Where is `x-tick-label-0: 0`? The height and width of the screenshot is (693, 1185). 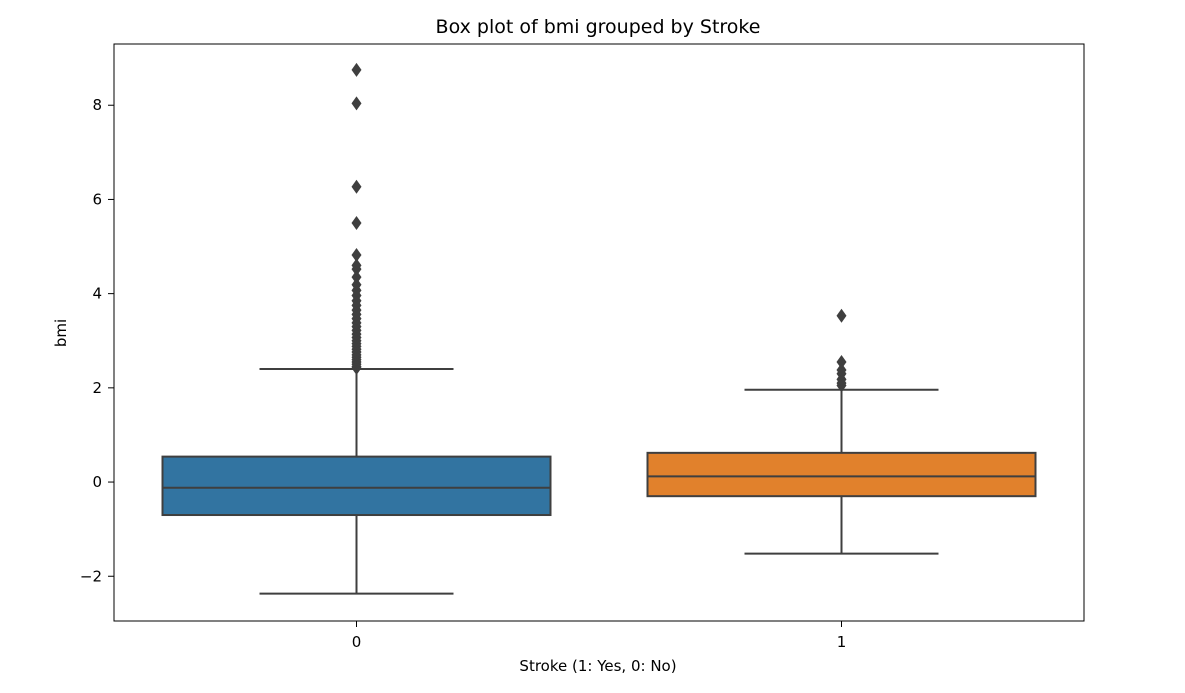 x-tick-label-0: 0 is located at coordinates (357, 642).